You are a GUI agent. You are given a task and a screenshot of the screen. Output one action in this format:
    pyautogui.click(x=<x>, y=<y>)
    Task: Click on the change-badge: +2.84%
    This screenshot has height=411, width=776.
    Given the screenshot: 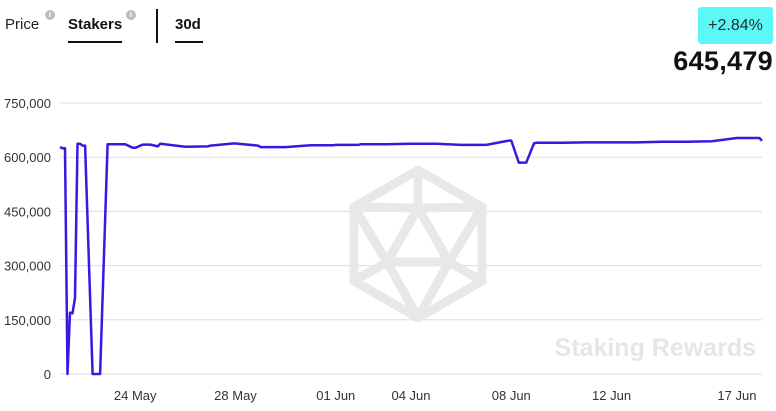 What is the action you would take?
    pyautogui.click(x=735, y=25)
    